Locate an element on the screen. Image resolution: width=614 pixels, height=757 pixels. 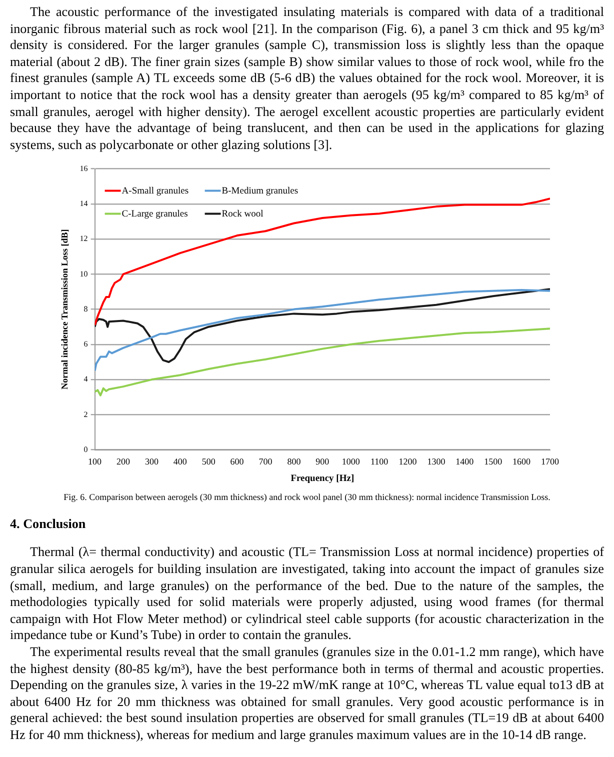
y-tick-label: 2 is located at coordinates (86, 415).